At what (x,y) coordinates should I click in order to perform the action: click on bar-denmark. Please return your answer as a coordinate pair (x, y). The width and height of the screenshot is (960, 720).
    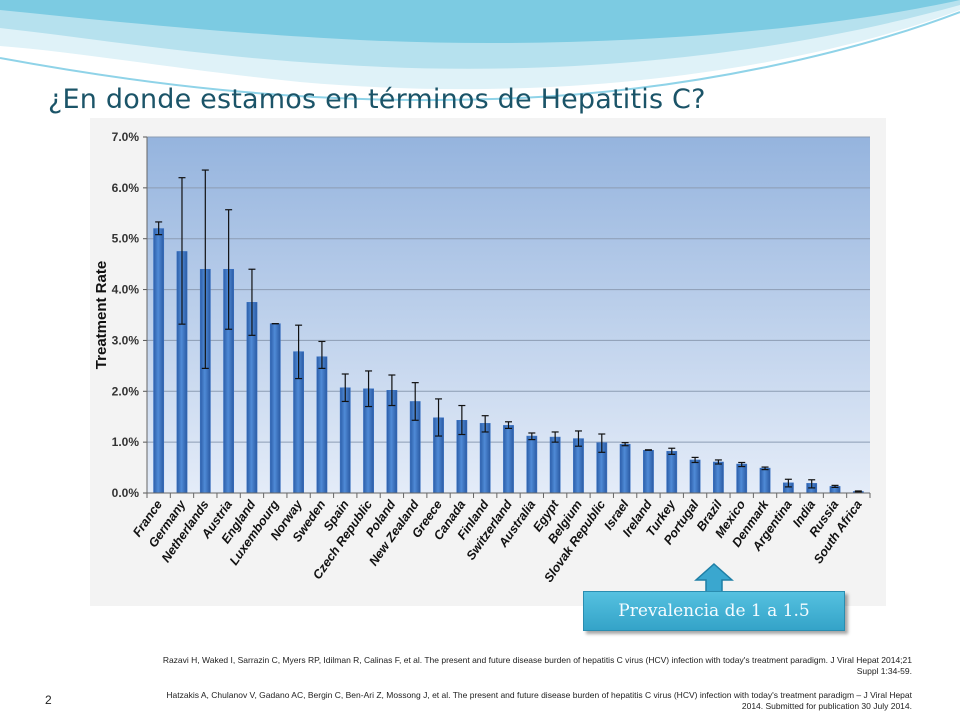
    Looking at the image, I should click on (765, 480).